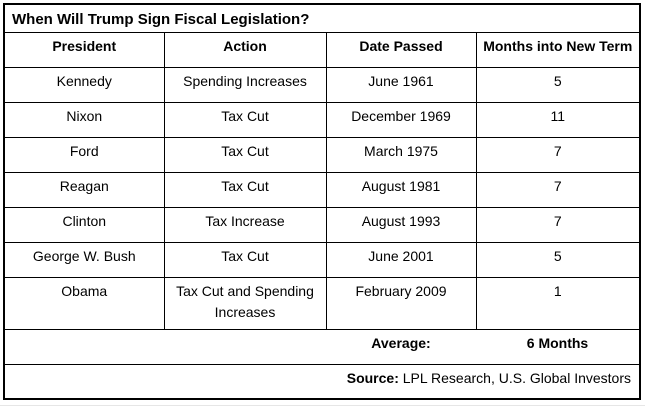 The image size is (645, 406). I want to click on cell-action: Tax Cut and Spending Increases, so click(245, 303).